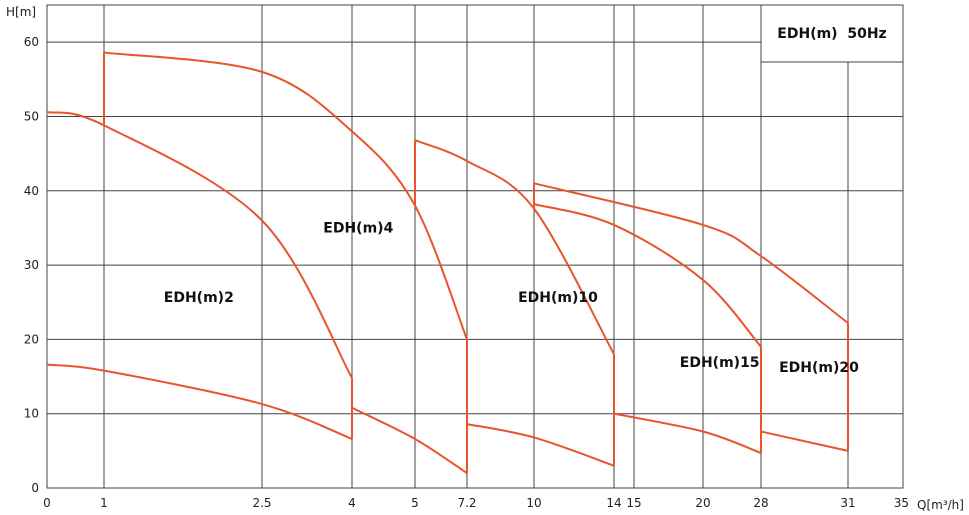 The width and height of the screenshot is (969, 515). I want to click on x-tick-label: 7.2, so click(466, 503).